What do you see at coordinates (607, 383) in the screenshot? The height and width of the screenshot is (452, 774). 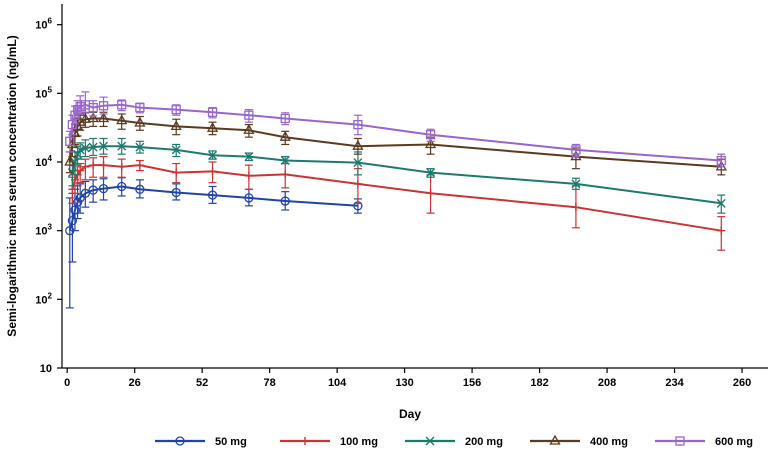 I see `x-tick-label: 208` at bounding box center [607, 383].